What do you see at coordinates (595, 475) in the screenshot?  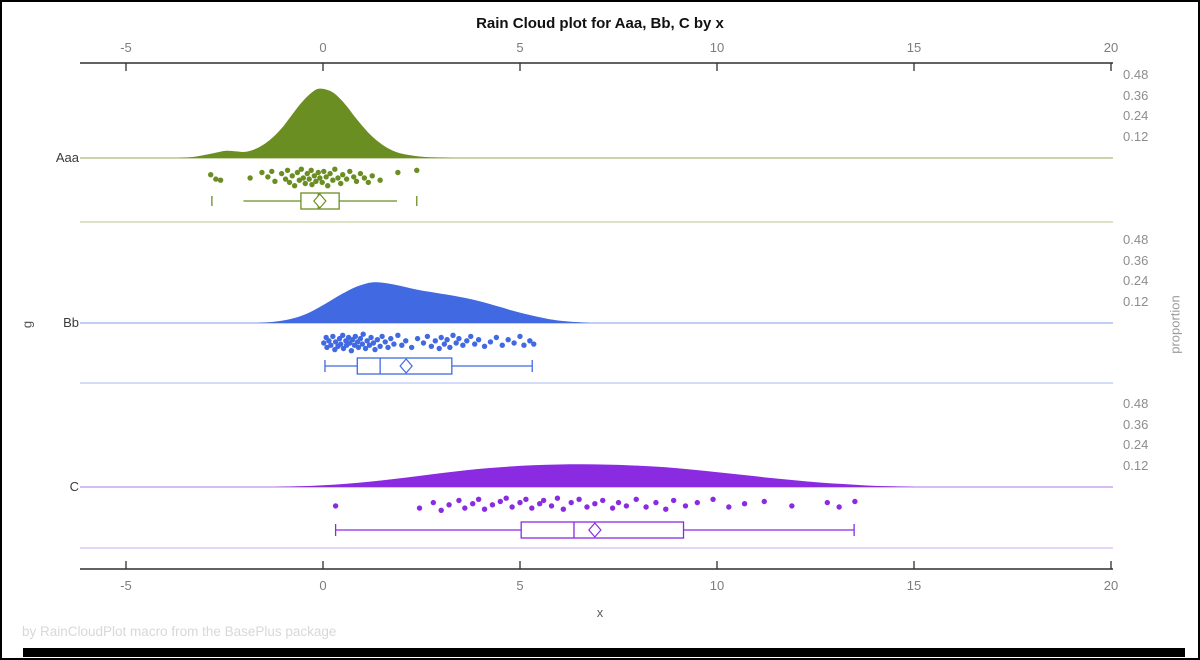 I see `density-cloud-c` at bounding box center [595, 475].